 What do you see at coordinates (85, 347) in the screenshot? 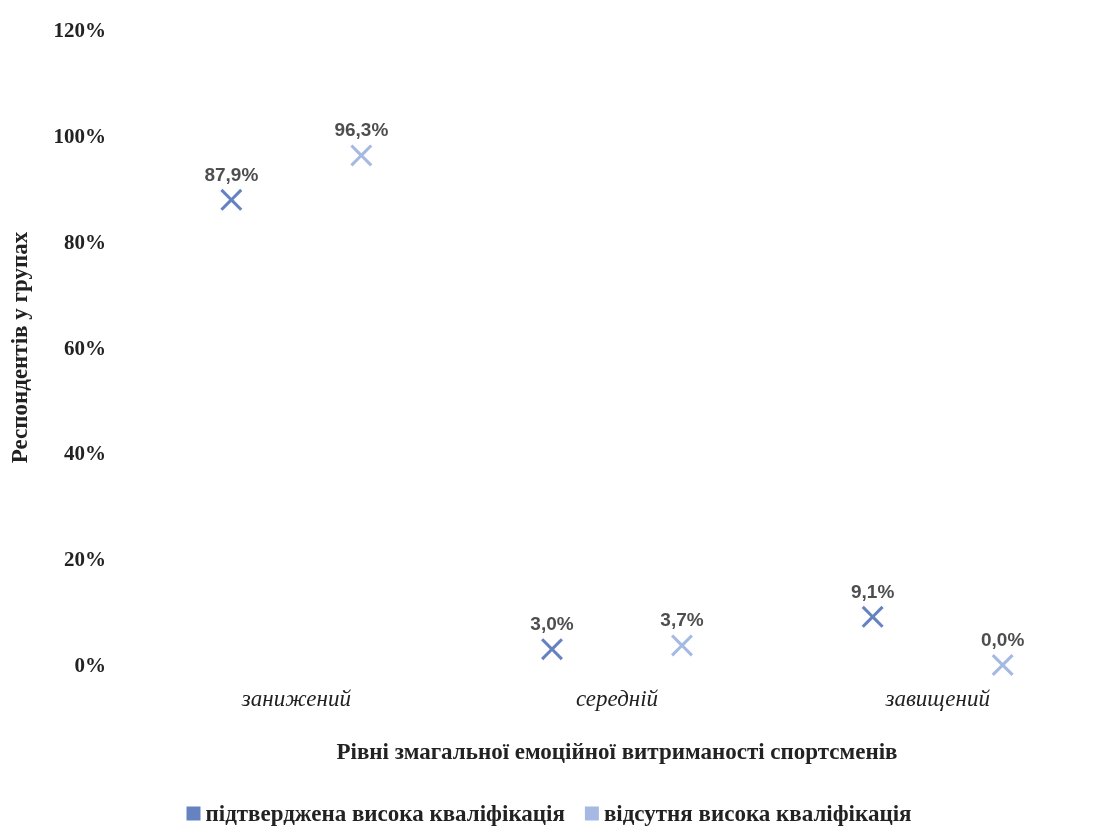
I see `y-tick-label: 60%` at bounding box center [85, 347].